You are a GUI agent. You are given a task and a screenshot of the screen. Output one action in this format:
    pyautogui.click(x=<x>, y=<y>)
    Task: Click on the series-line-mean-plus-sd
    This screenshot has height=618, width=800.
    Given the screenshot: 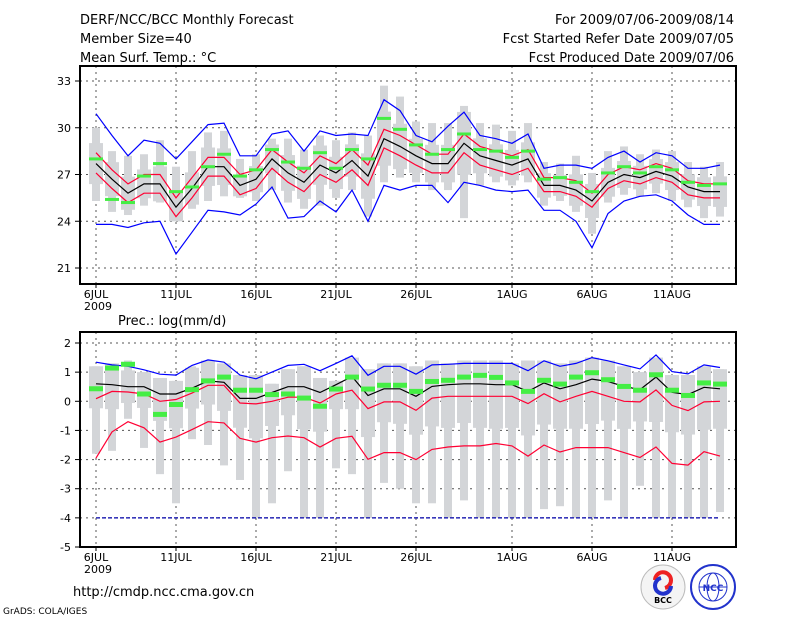 What is the action you would take?
    pyautogui.click(x=408, y=398)
    